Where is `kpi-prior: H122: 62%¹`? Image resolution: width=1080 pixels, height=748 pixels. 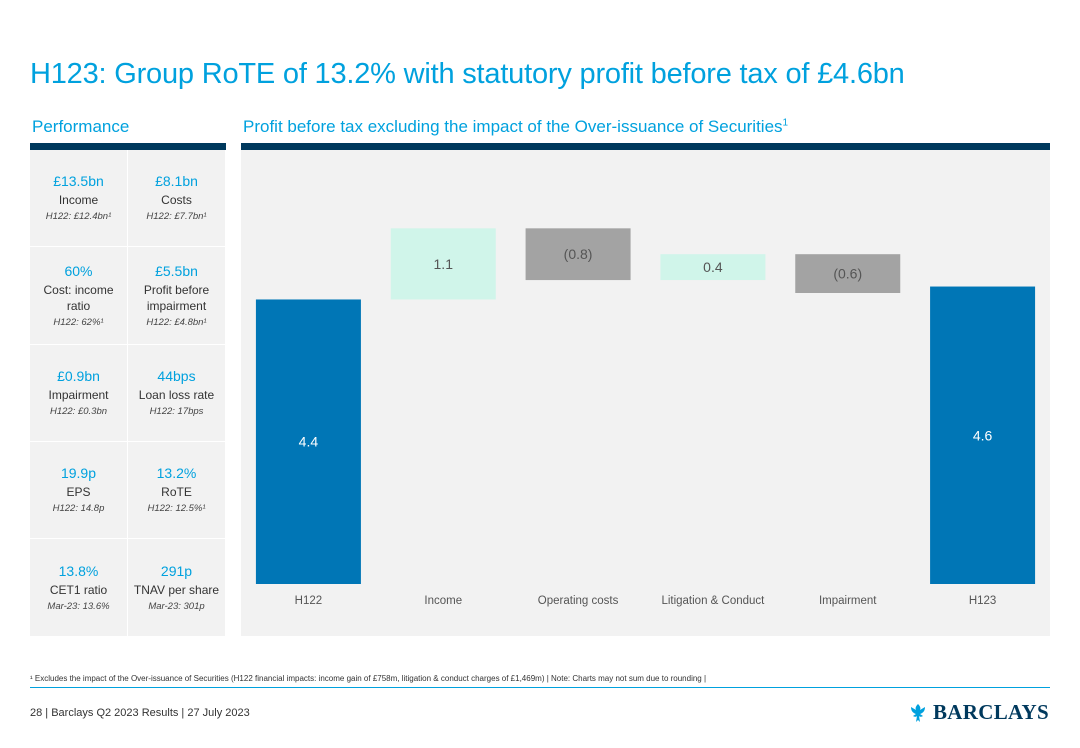 kpi-prior: H122: 62%¹ is located at coordinates (78, 322).